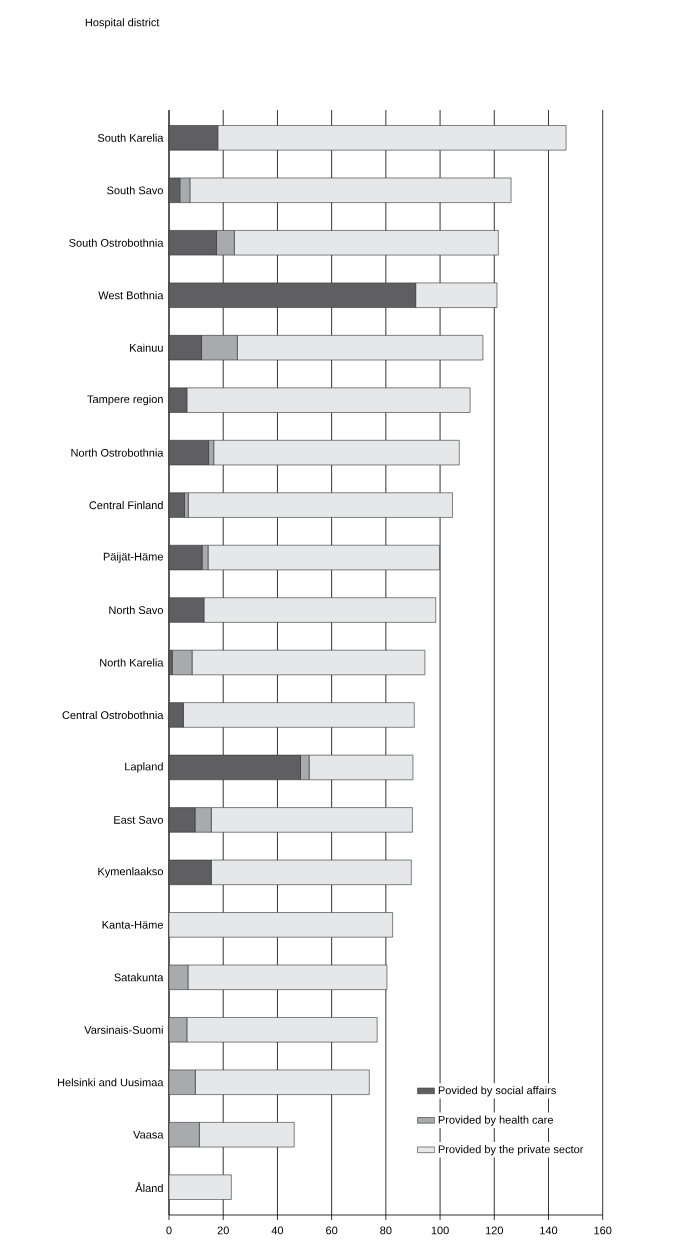 The height and width of the screenshot is (1253, 673). Describe the element at coordinates (133, 557) in the screenshot. I see `y-tick-label: Päijät-Häme` at that location.